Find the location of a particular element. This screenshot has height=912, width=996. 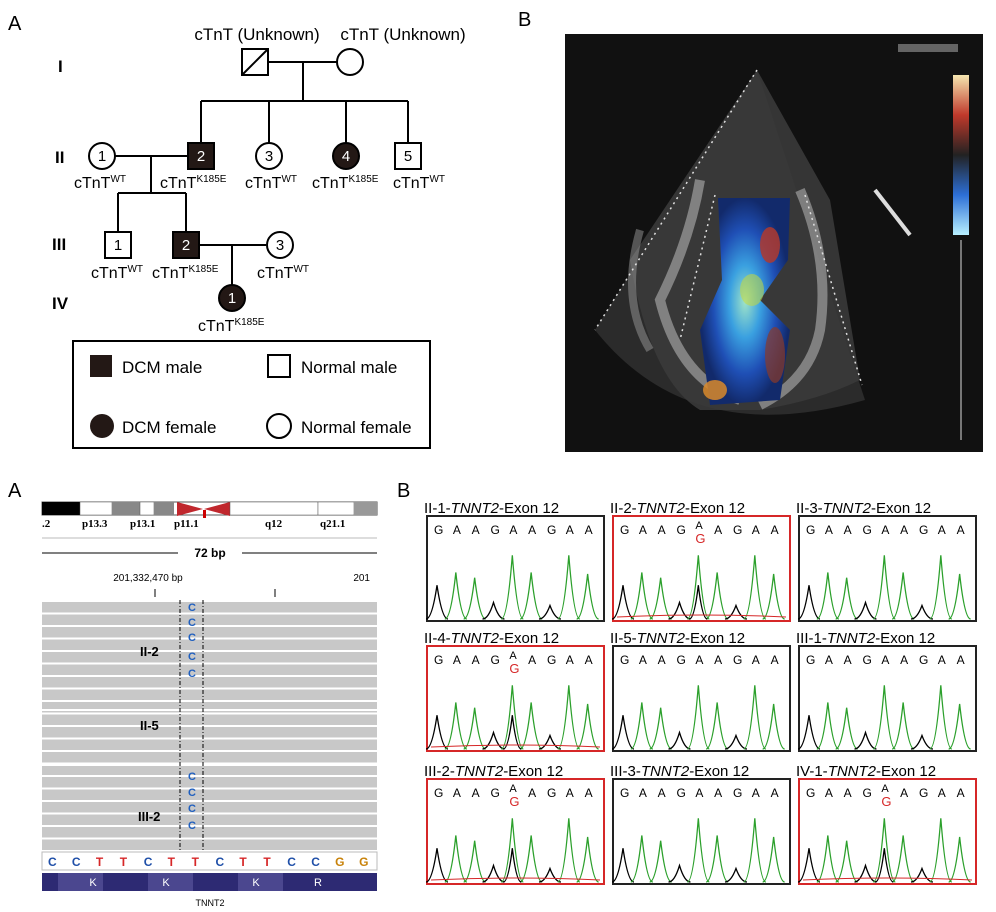

pedigree-lines is located at coordinates (262, 173).